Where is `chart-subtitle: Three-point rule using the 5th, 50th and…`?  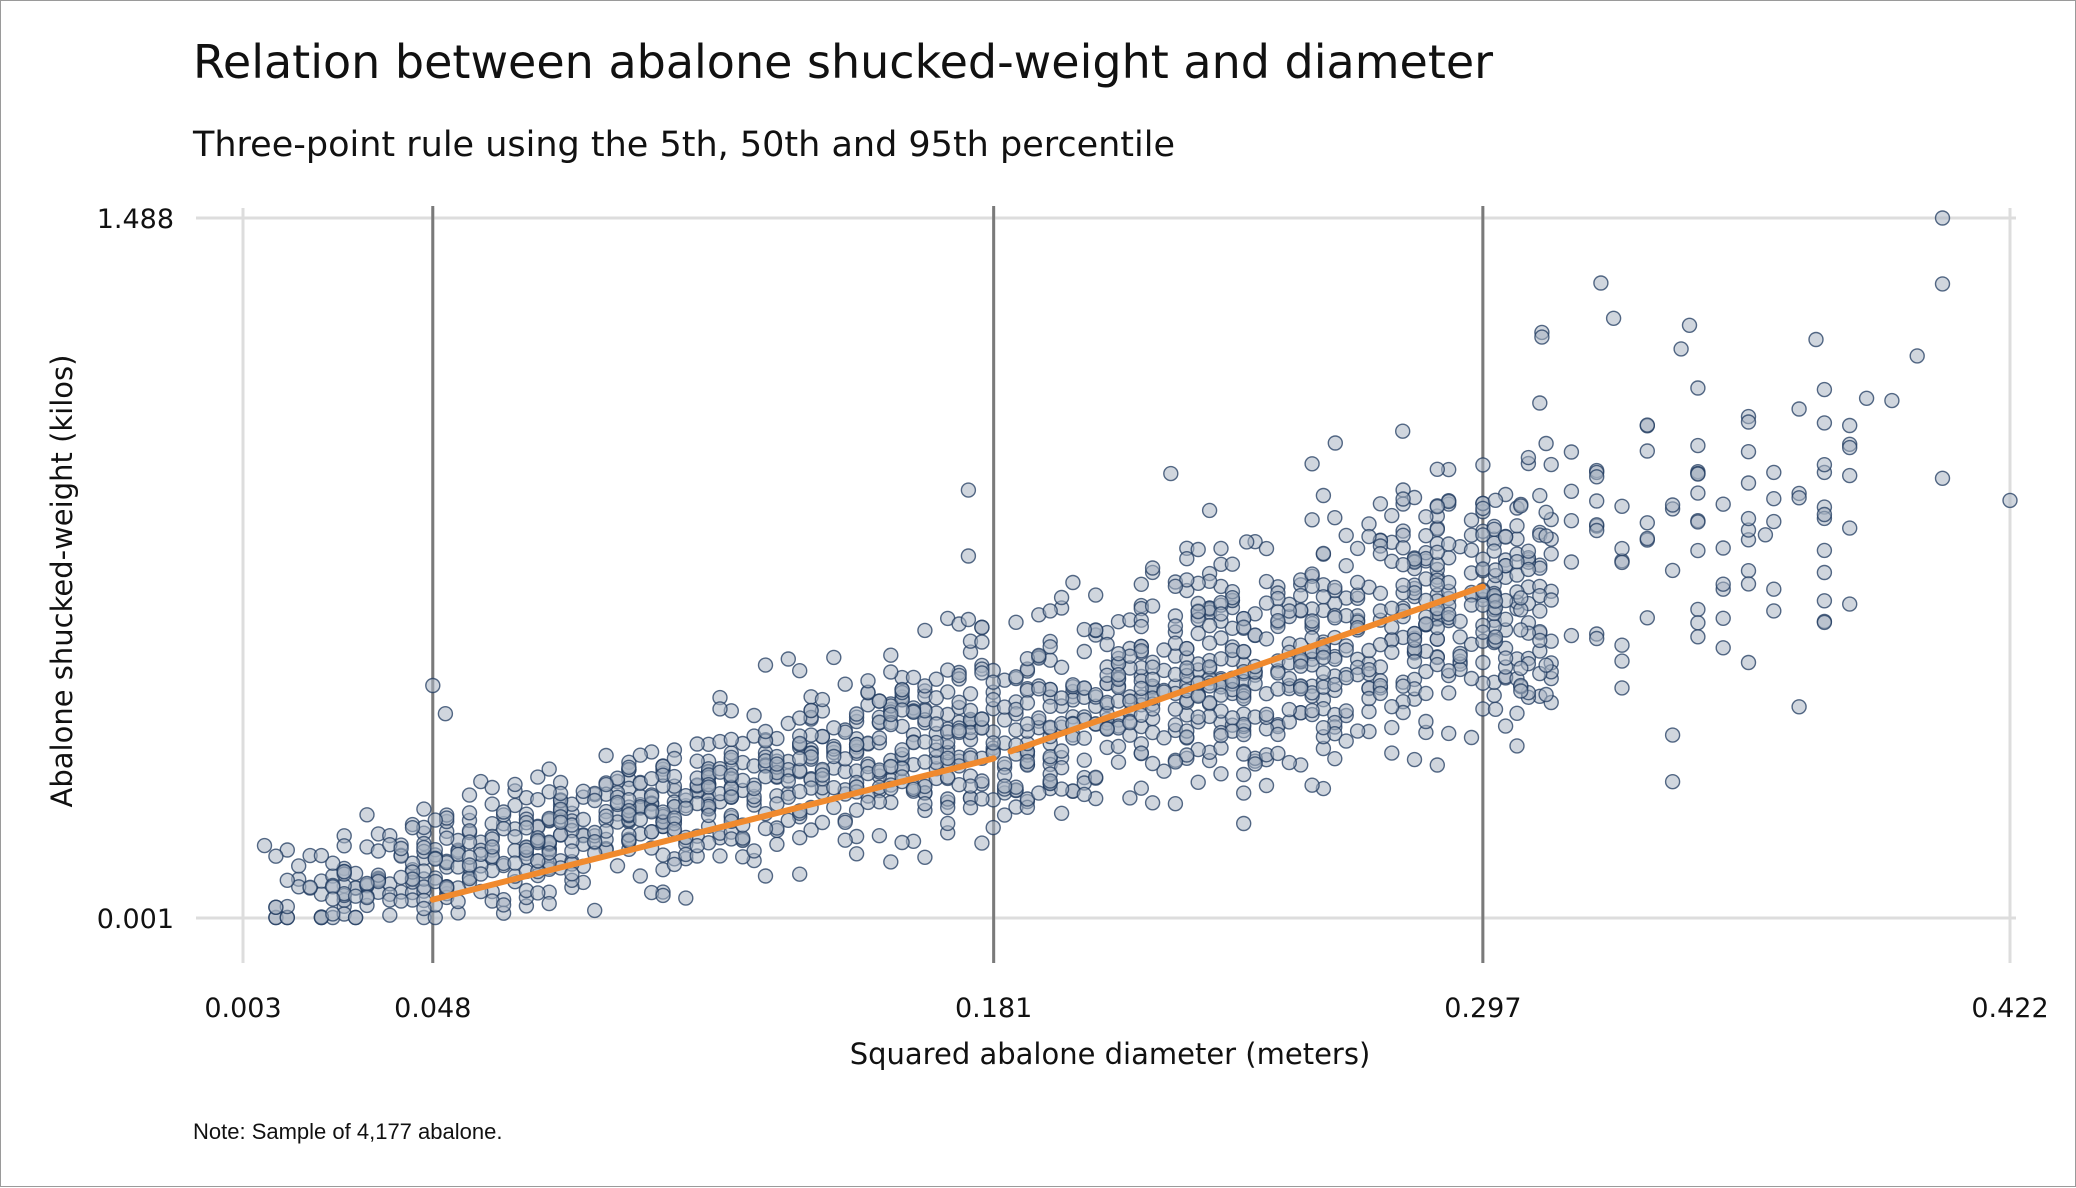
chart-subtitle: Three-point rule using the 5th, 50th and… is located at coordinates (684, 145).